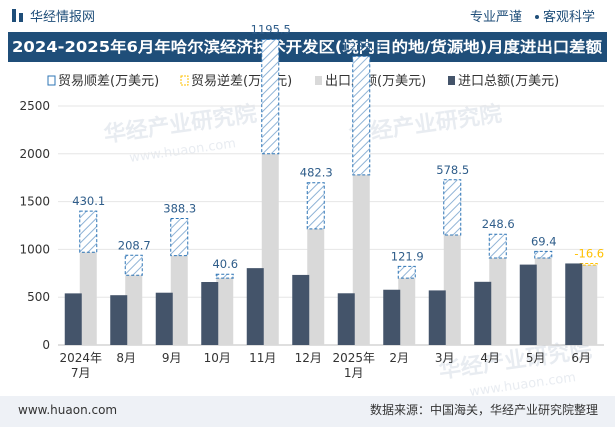  I want to click on balance-label: 69.4, so click(544, 241).